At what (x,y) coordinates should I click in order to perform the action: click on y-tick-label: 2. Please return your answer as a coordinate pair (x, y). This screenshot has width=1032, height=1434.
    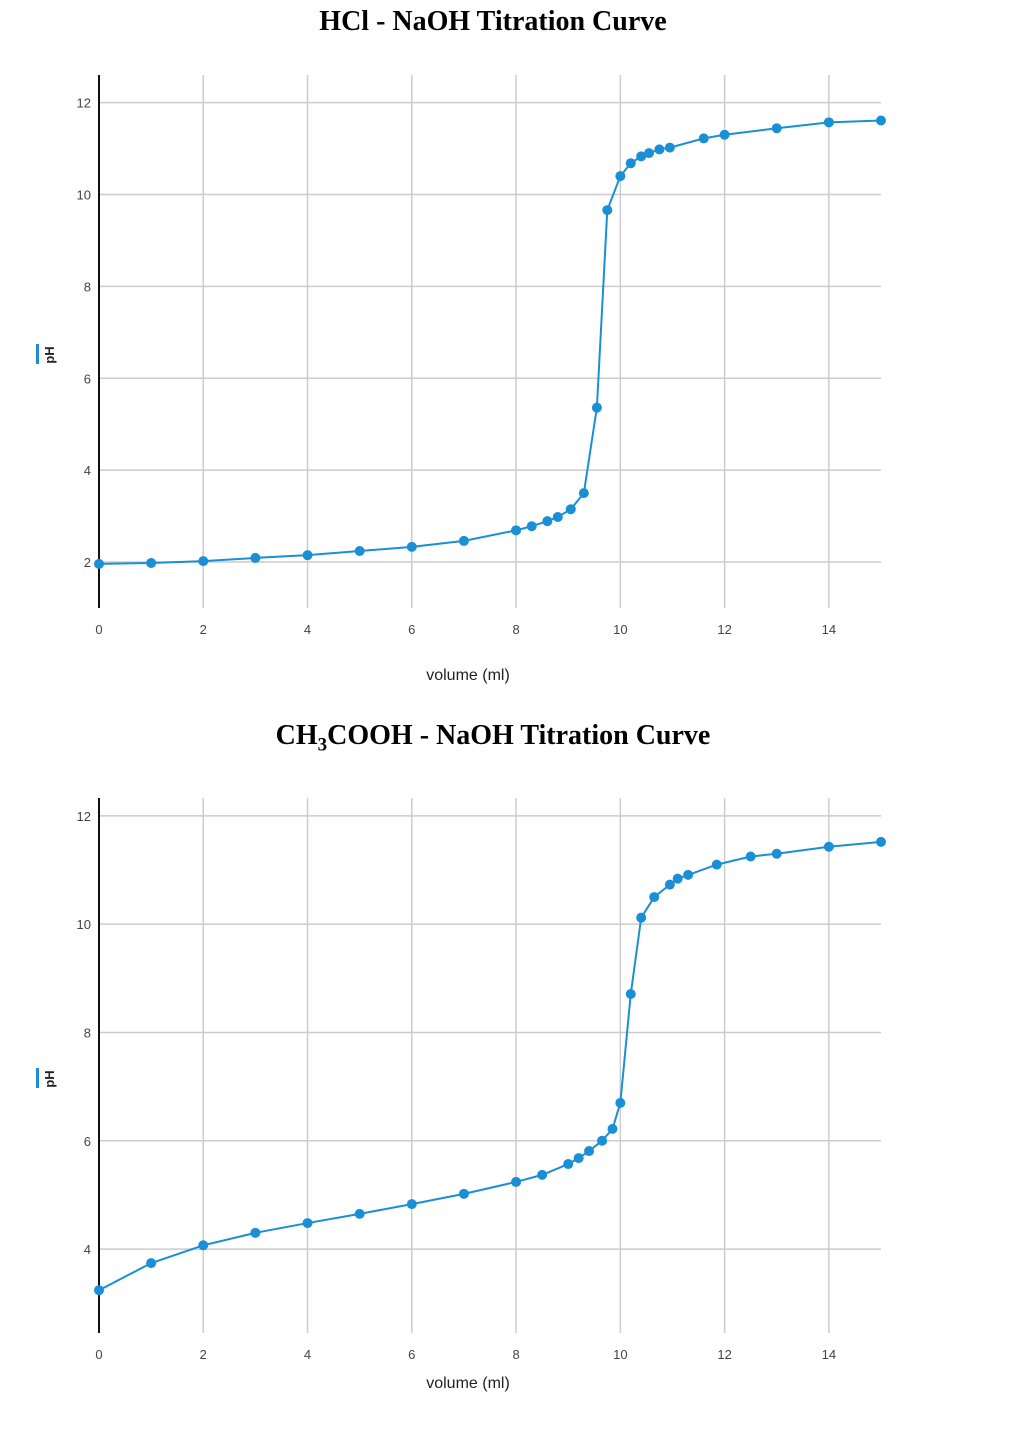
    Looking at the image, I should click on (87, 562).